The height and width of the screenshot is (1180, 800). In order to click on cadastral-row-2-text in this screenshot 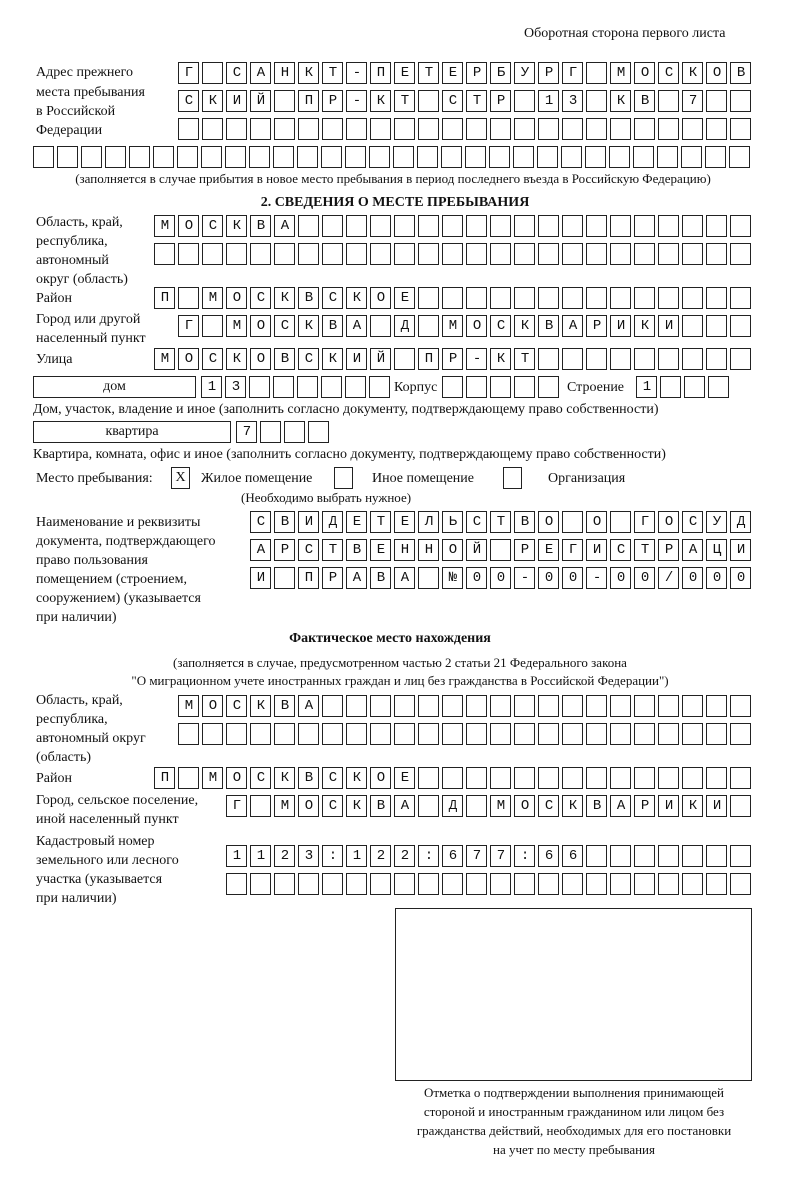, I will do `click(229, 884)`.